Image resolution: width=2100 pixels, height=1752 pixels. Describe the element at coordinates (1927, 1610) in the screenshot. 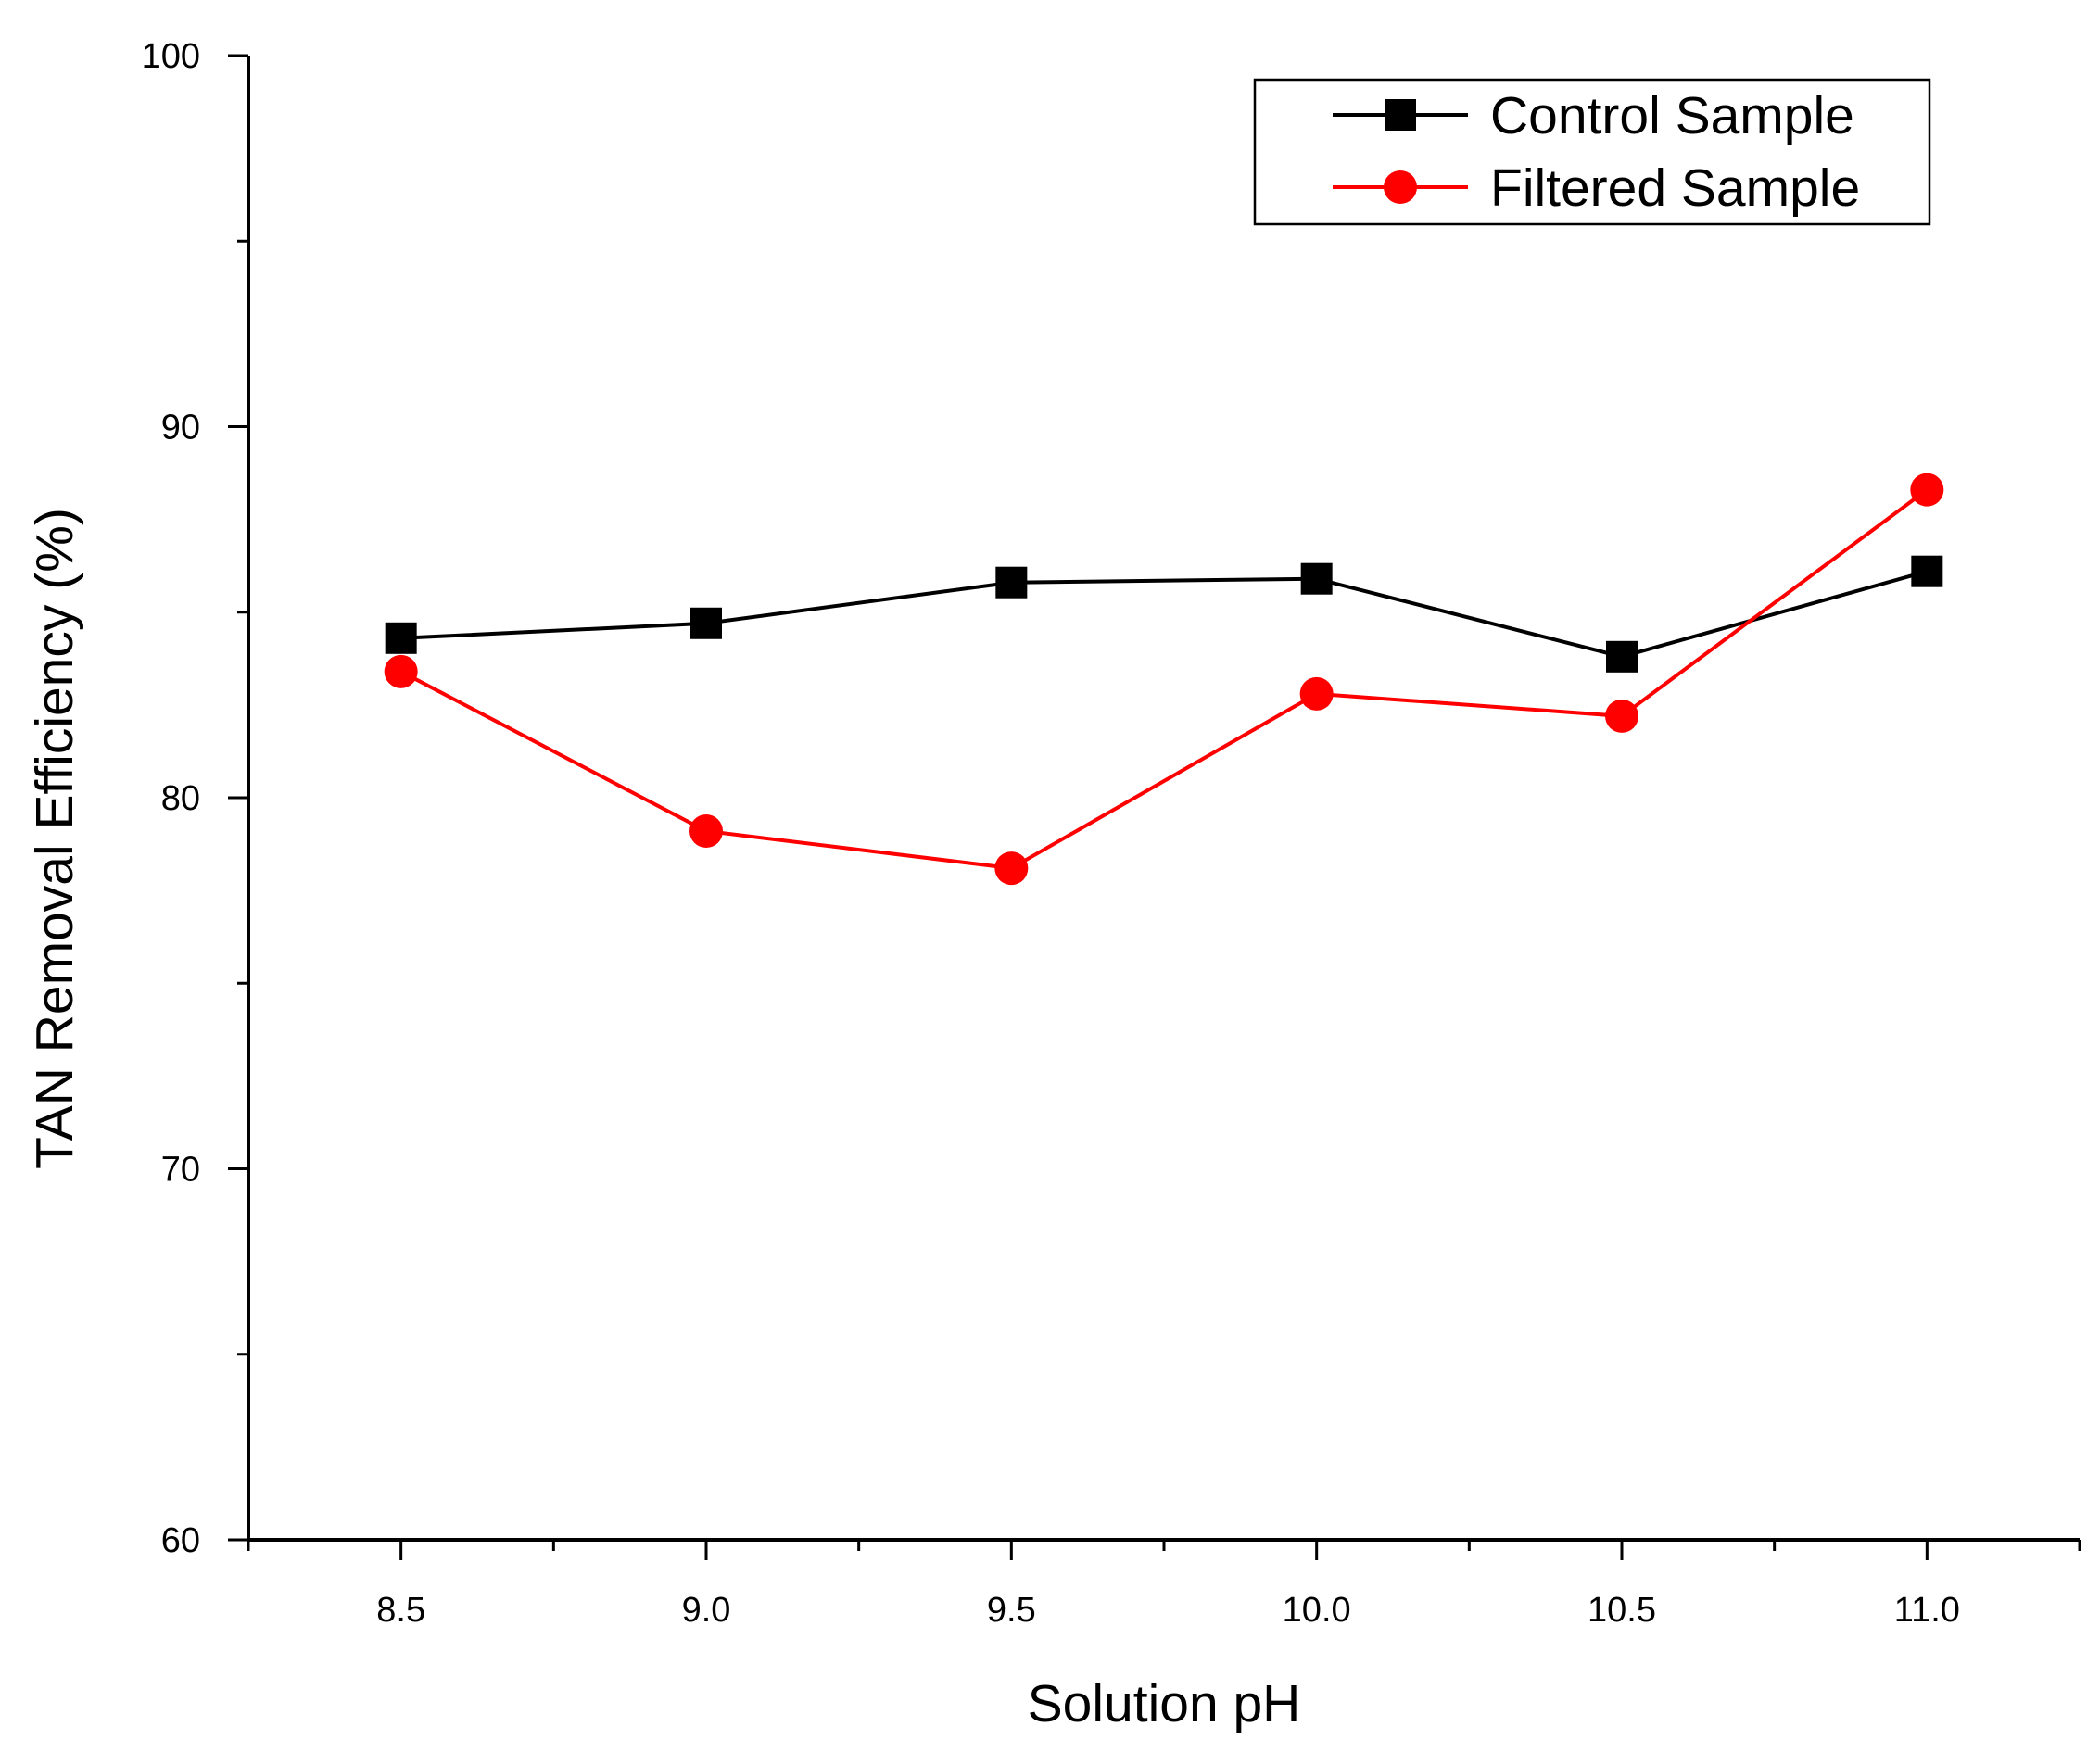

I see `x-tick-label: 11.0` at that location.